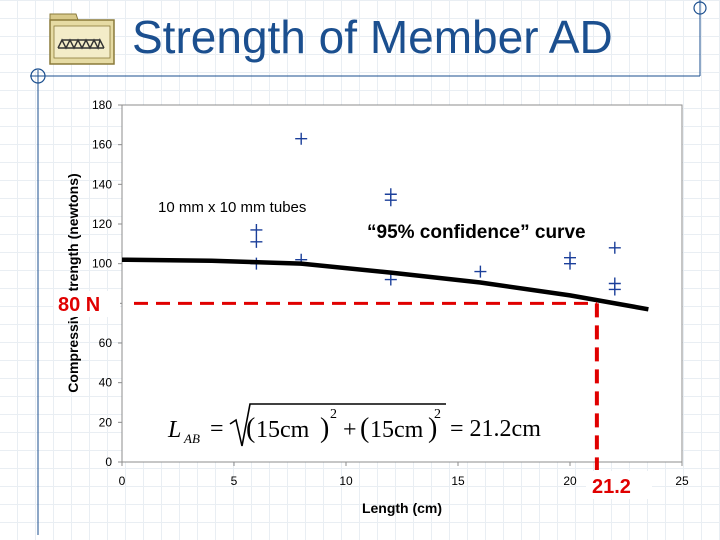  What do you see at coordinates (350, 430) in the screenshot?
I see `equation-plus: +` at bounding box center [350, 430].